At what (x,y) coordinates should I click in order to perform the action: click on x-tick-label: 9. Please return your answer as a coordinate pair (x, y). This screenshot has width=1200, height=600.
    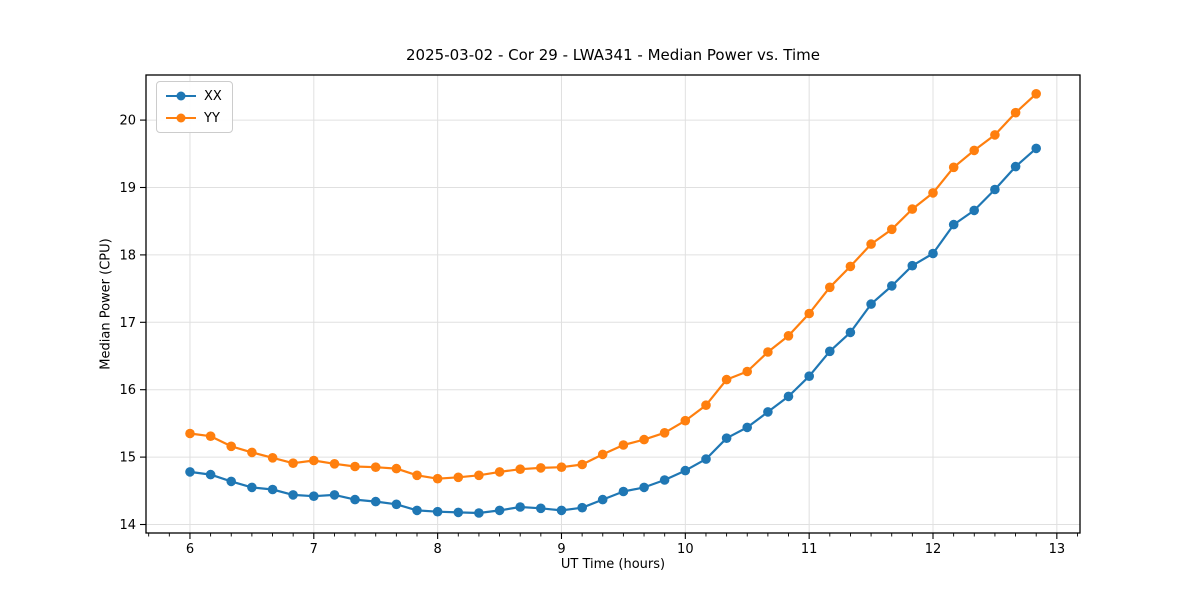
    Looking at the image, I should click on (561, 549).